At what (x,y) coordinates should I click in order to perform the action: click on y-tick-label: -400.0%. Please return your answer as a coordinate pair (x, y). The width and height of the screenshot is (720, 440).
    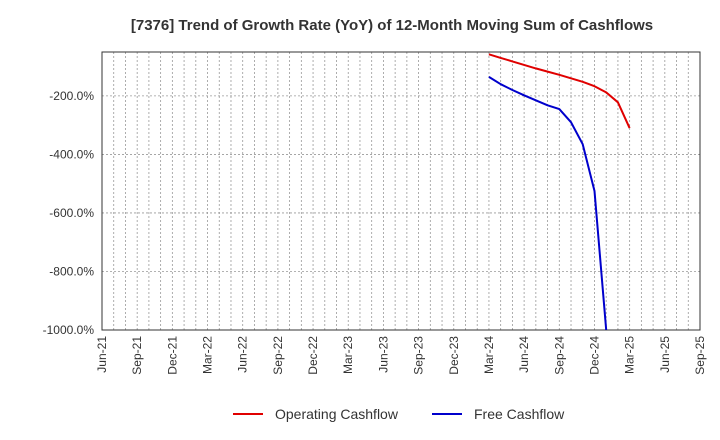
    Looking at the image, I should click on (71, 154).